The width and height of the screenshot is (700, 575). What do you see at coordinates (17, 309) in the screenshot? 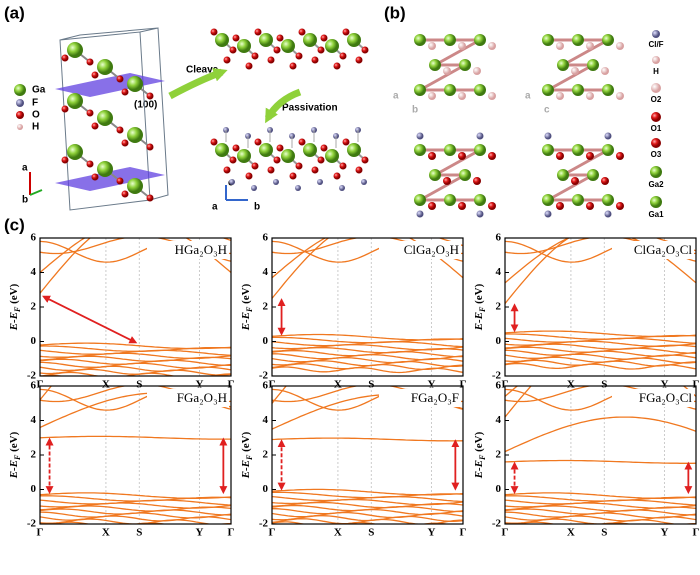
I see `label-part: F` at bounding box center [17, 309].